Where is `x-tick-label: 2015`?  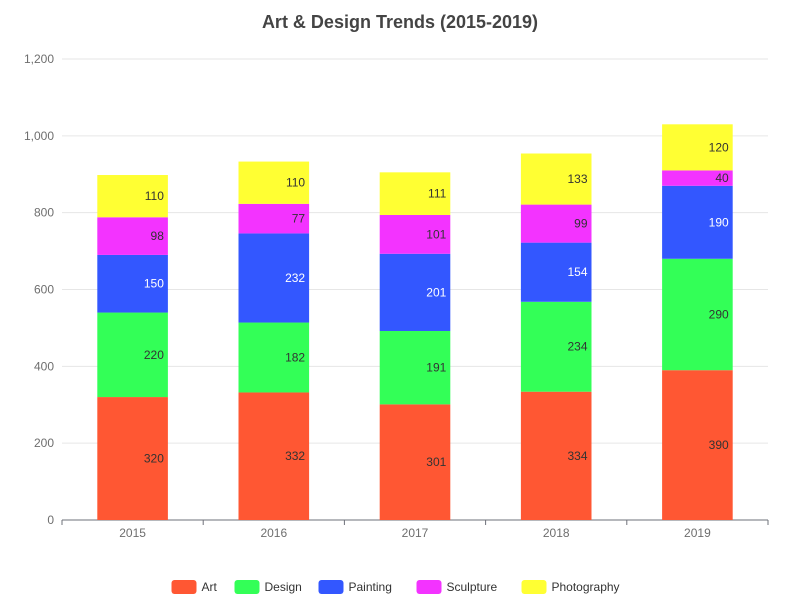
x-tick-label: 2015 is located at coordinates (132, 533).